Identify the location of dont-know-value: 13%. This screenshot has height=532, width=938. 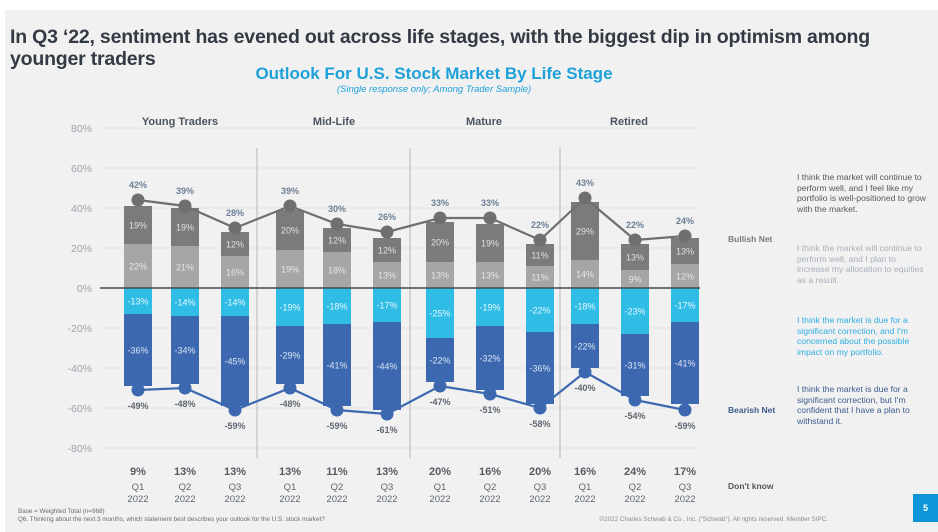
(235, 472).